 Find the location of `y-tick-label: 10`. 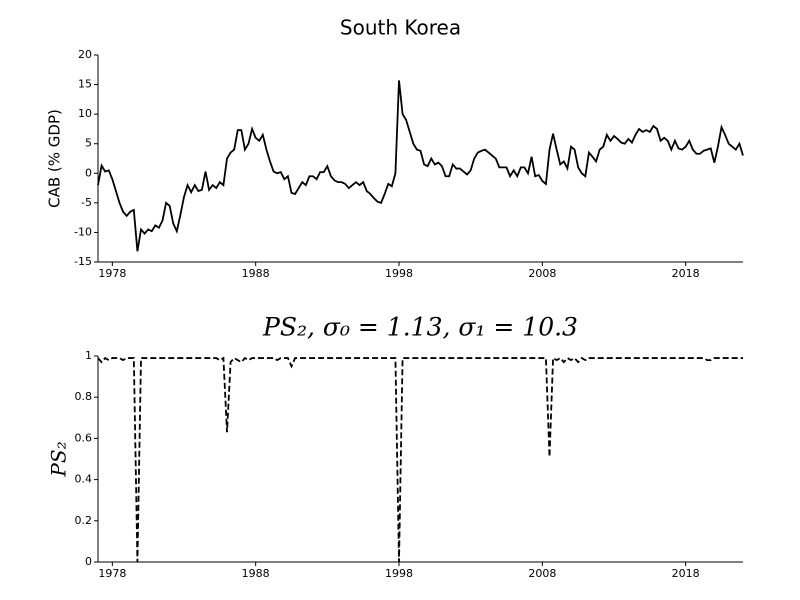

y-tick-label: 10 is located at coordinates (85, 113).